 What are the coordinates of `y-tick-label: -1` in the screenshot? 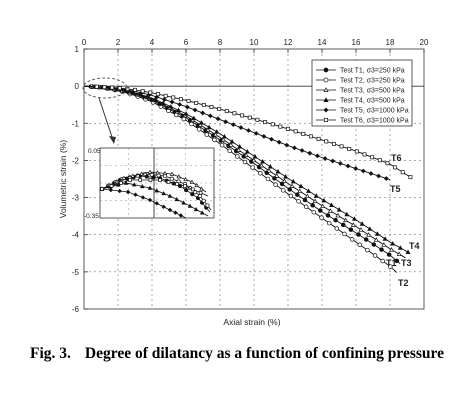 It's located at (76, 123).